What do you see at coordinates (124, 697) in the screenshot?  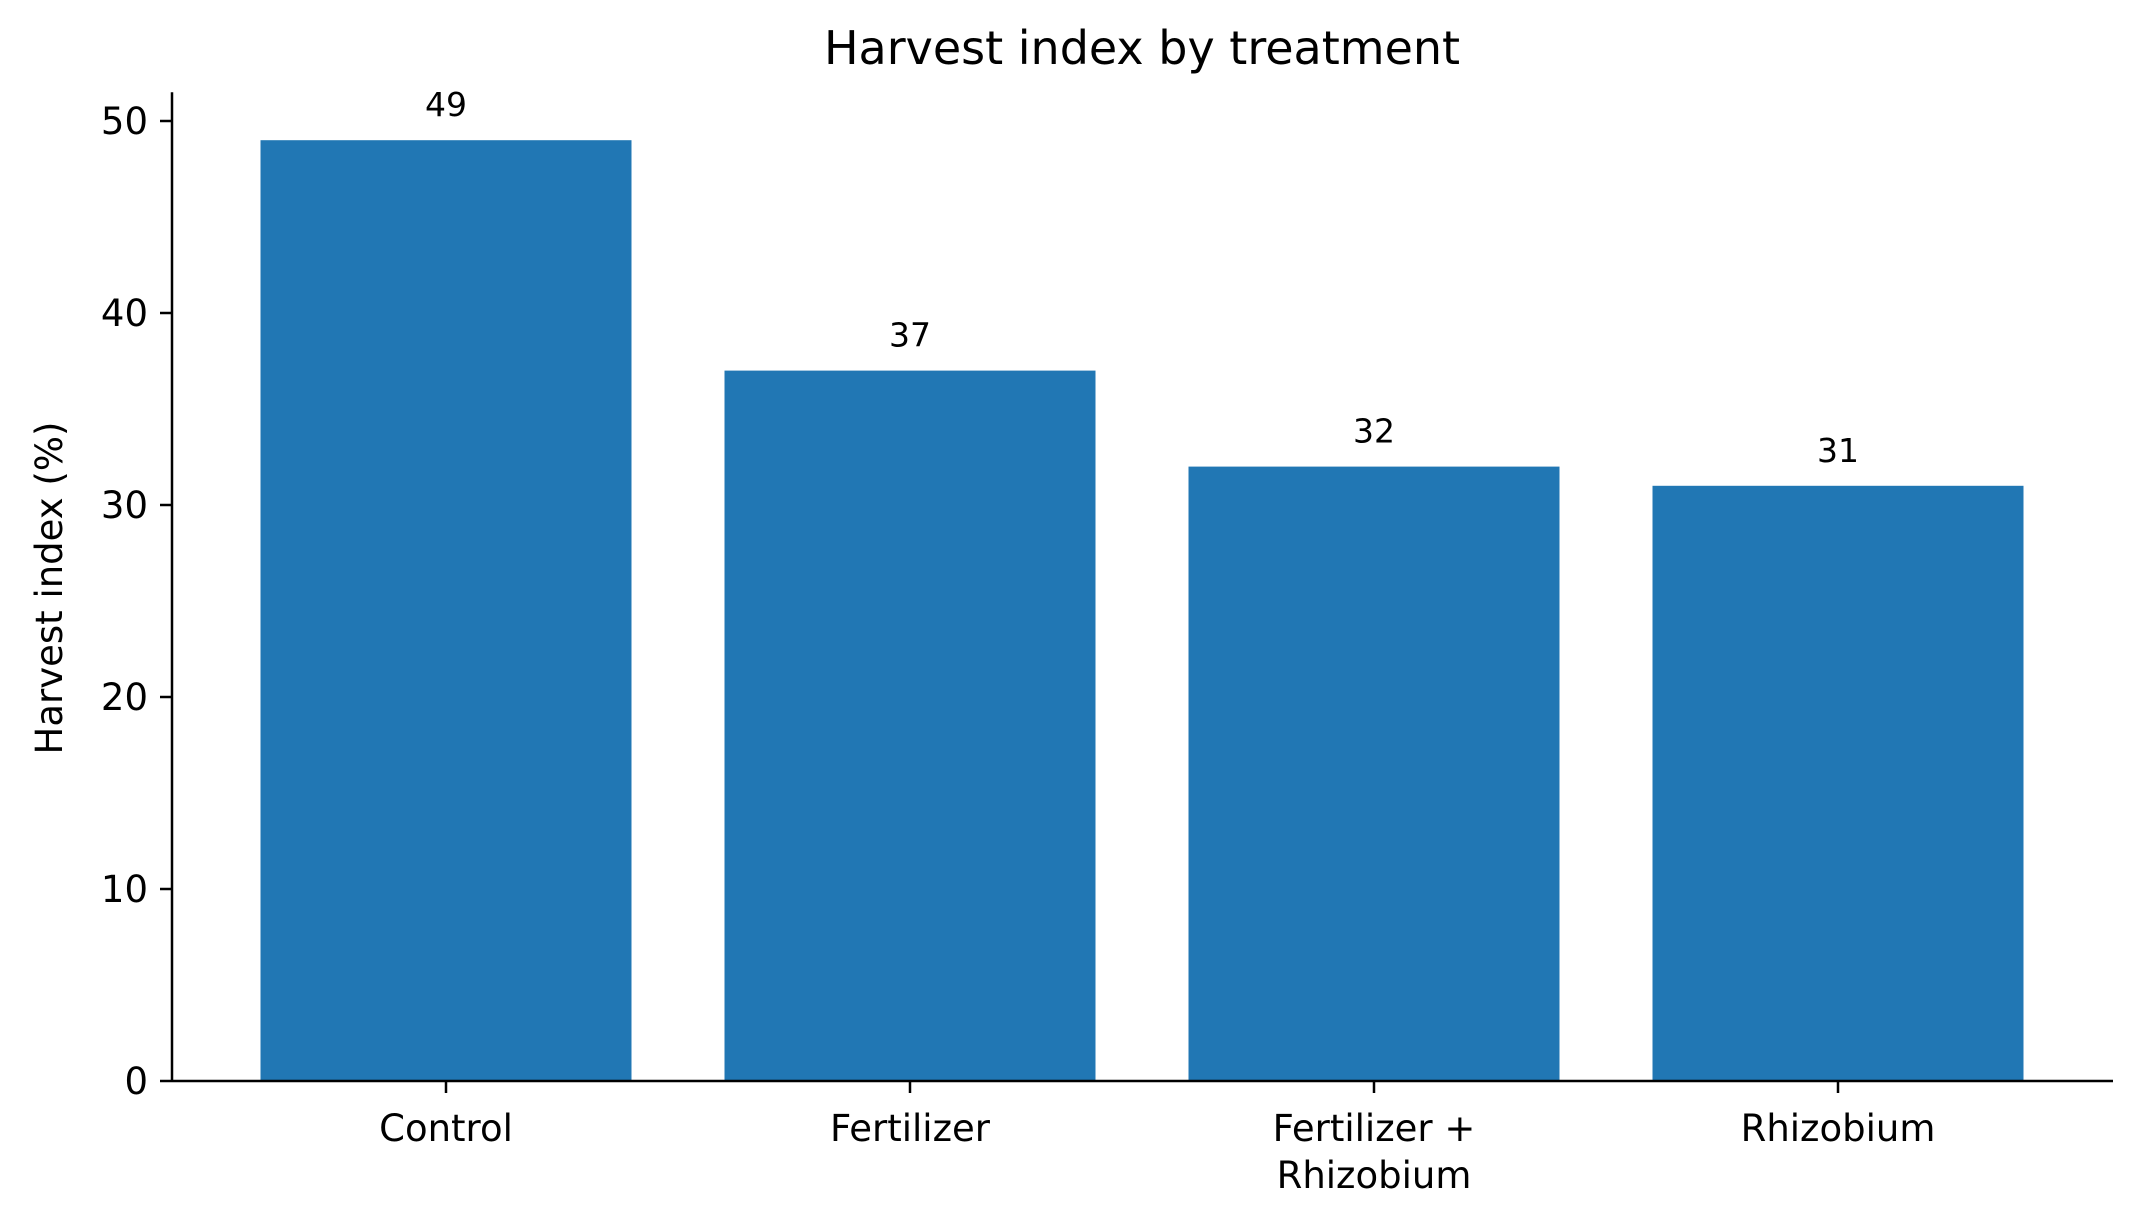 I see `y-tick-label: 20` at bounding box center [124, 697].